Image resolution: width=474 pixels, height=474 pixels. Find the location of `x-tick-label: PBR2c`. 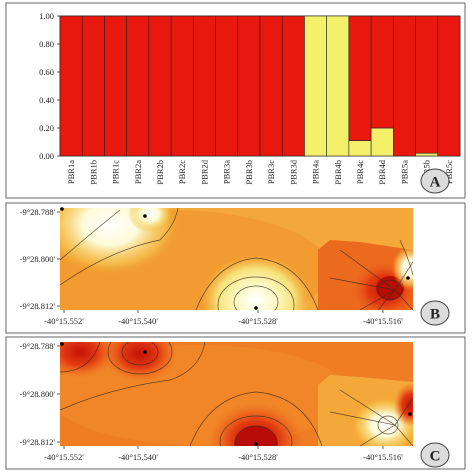

x-tick-label: PBR2c is located at coordinates (182, 172).